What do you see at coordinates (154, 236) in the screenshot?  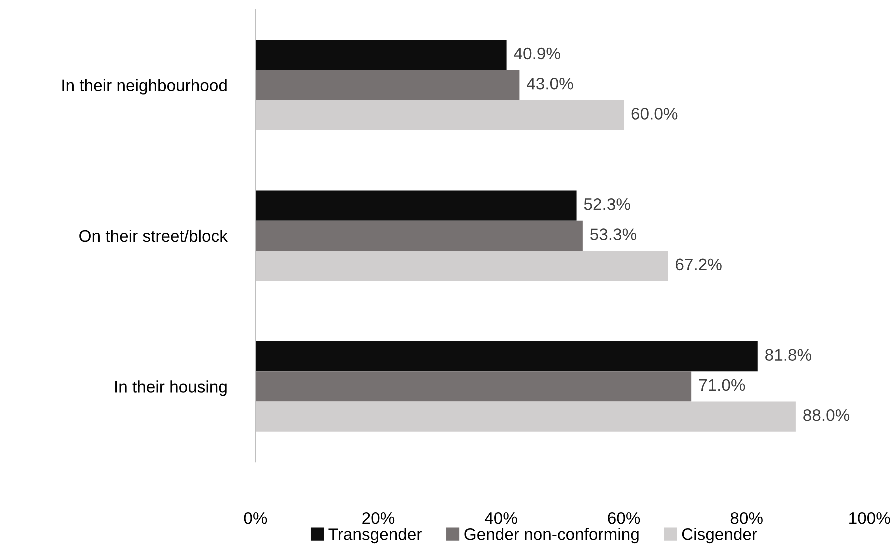 I see `y-tick-label: On their street/block` at bounding box center [154, 236].